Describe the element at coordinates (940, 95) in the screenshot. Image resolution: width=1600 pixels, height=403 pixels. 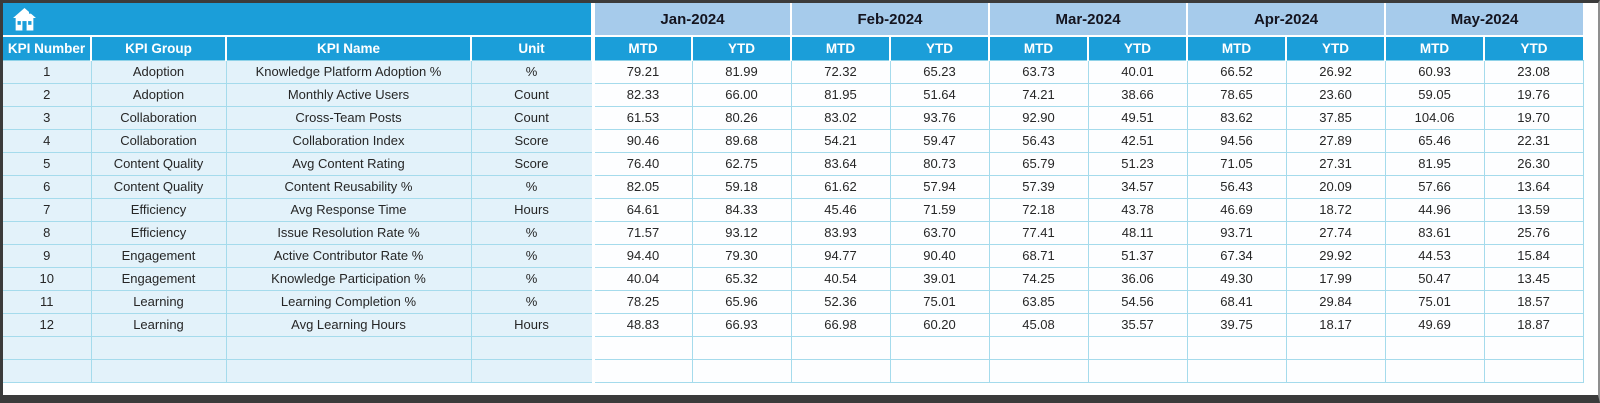
I see `cell-value: 51.64` at that location.